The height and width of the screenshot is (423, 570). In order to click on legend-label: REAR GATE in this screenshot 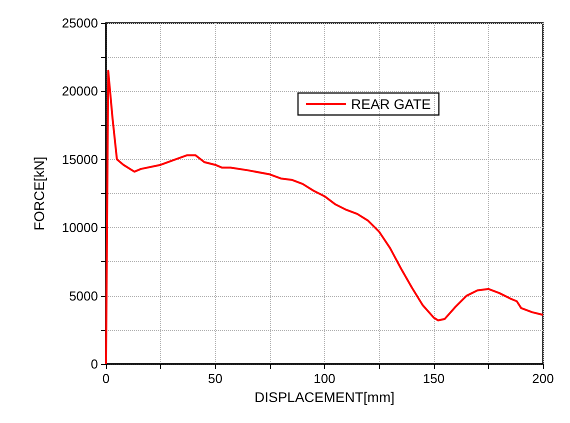, I will do `click(391, 104)`.